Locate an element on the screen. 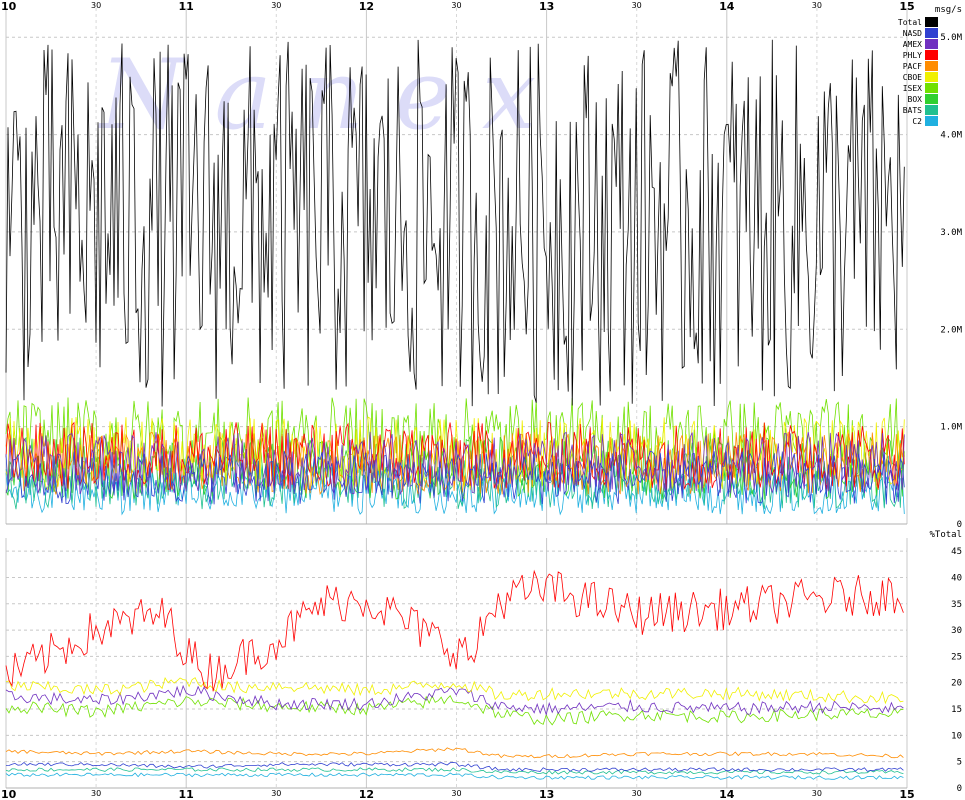 The width and height of the screenshot is (965, 800). legend-label-phly: PHLY is located at coordinates (912, 55).